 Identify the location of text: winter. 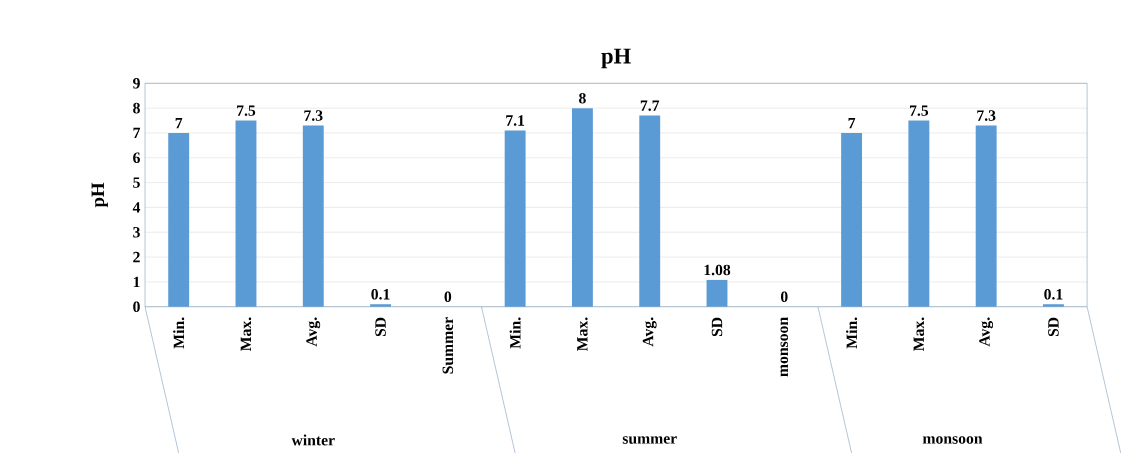
(313, 440).